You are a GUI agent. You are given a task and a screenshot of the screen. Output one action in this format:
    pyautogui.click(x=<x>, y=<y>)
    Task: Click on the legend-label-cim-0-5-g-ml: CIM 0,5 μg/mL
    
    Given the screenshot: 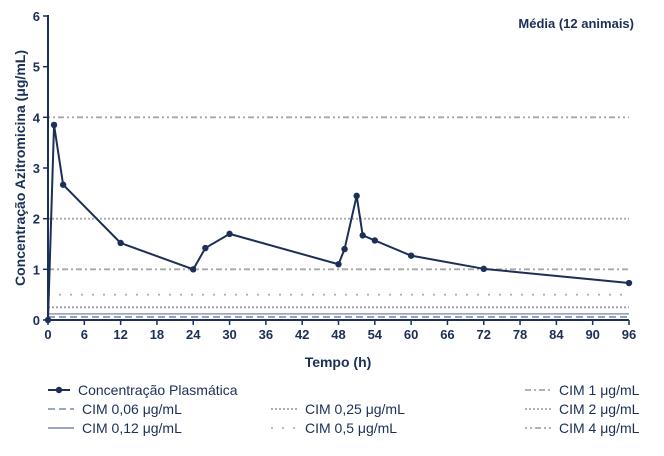 What is the action you would take?
    pyautogui.click(x=351, y=428)
    